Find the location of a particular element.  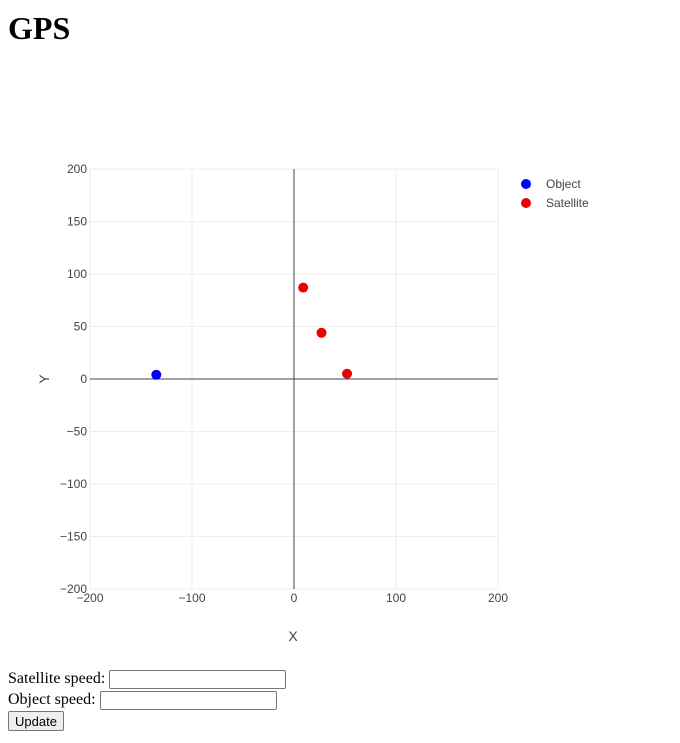

x-tick-labels: −200 −100 0 100 200 is located at coordinates (292, 598).